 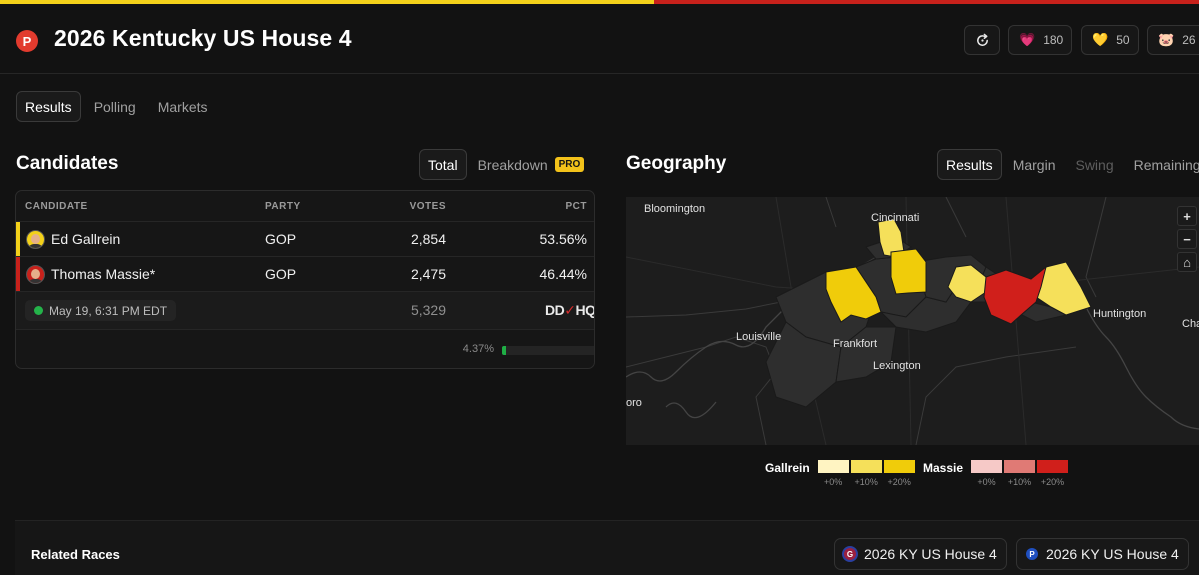 I want to click on map-label-charleston: Cha, so click(x=1190, y=324).